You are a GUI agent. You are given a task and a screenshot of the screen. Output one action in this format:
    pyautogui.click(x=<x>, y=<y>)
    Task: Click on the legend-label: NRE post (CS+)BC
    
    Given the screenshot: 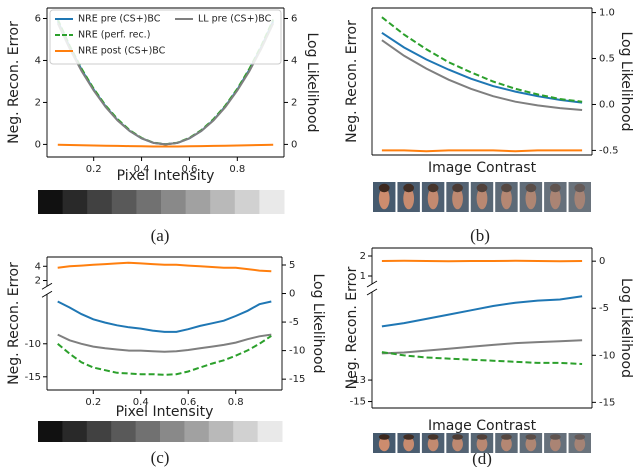 What is the action you would take?
    pyautogui.click(x=122, y=51)
    